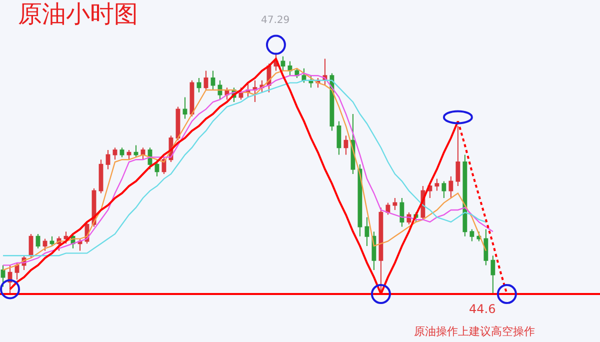 The height and width of the screenshot is (342, 600). Describe the element at coordinates (78, 14) in the screenshot. I see `chart-title: 原油小时图` at that location.